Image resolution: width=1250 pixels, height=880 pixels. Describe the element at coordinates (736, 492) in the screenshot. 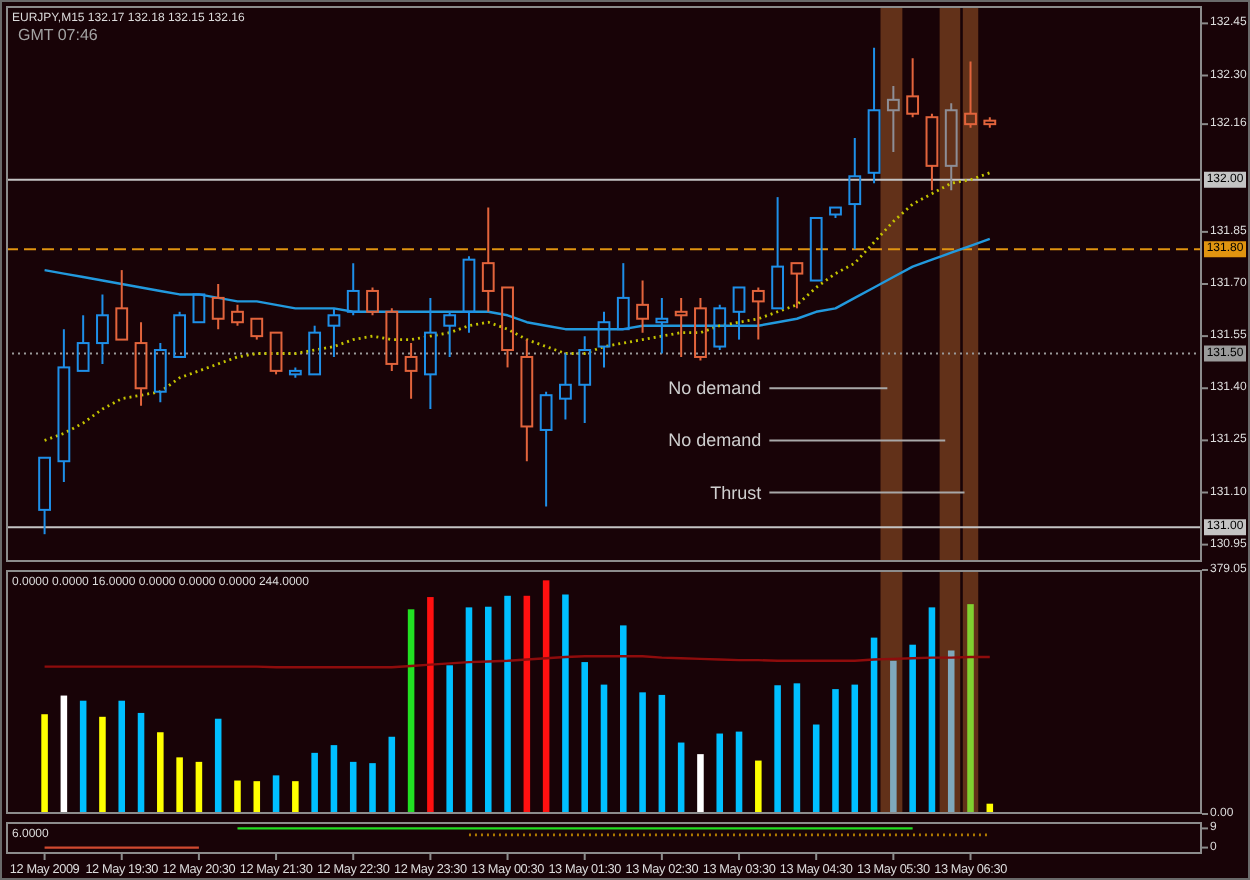

I see `annotation: Thrust` at that location.